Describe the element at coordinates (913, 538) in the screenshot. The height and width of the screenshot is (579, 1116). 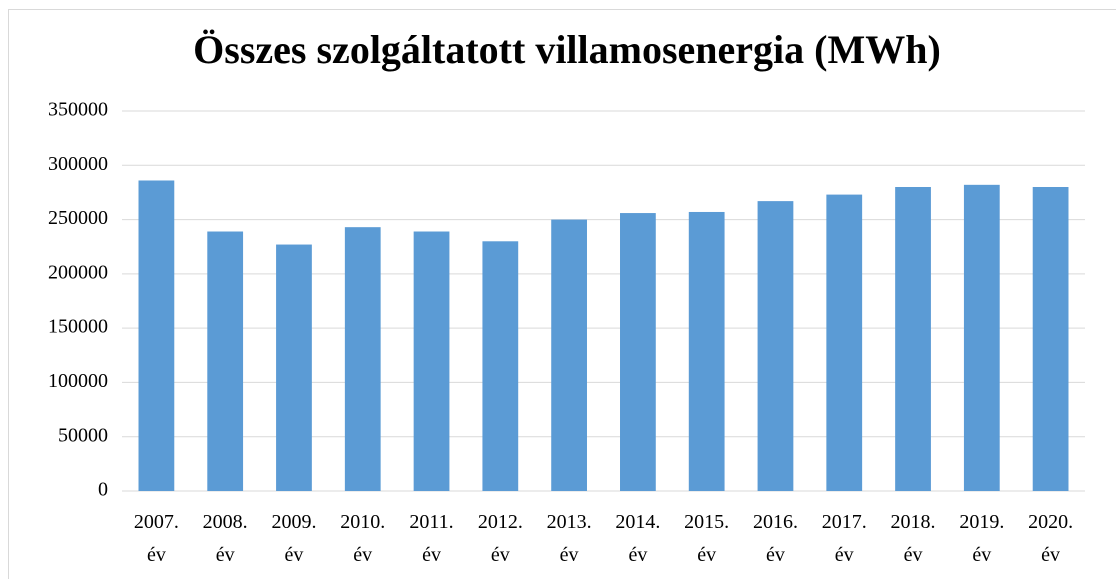
I see `x-tick-label: 2018. év` at that location.